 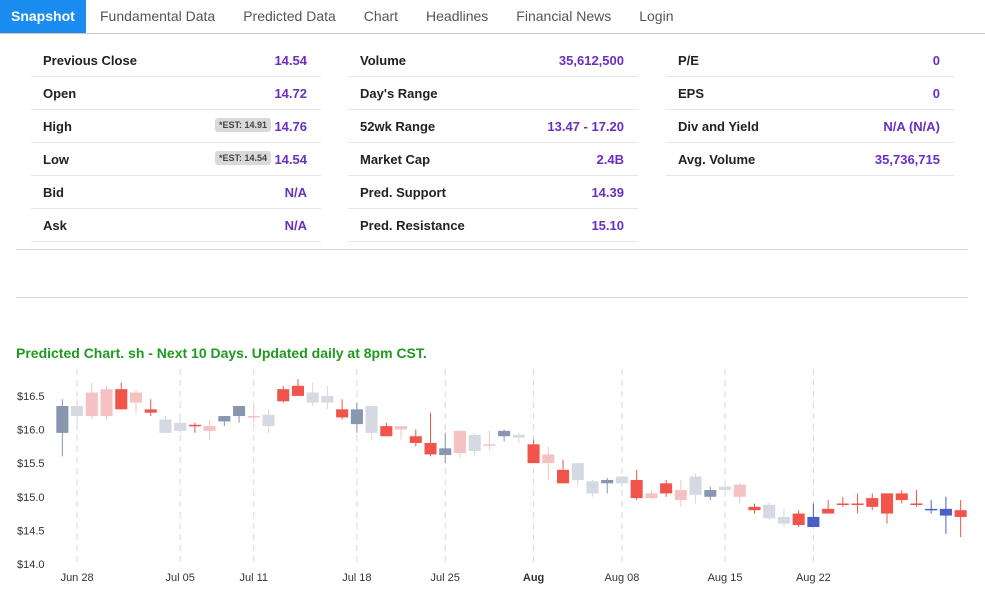 I want to click on stat-value: 35,736,715, so click(x=907, y=159).